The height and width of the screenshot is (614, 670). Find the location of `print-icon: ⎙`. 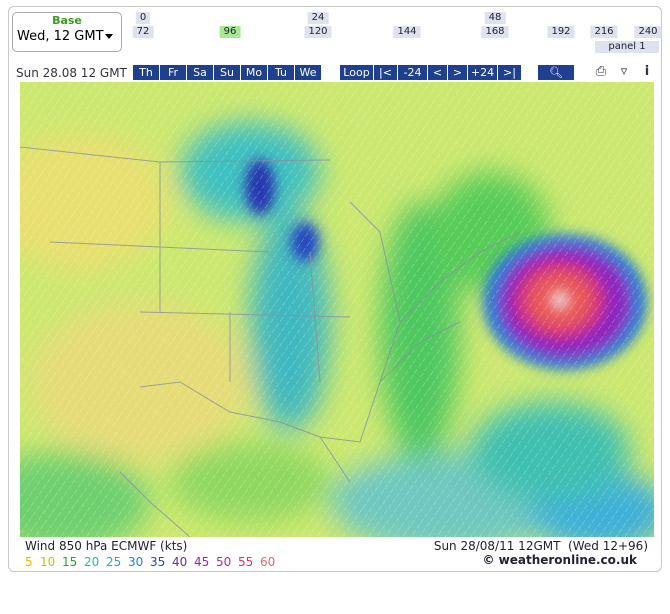

print-icon: ⎙ is located at coordinates (601, 71).